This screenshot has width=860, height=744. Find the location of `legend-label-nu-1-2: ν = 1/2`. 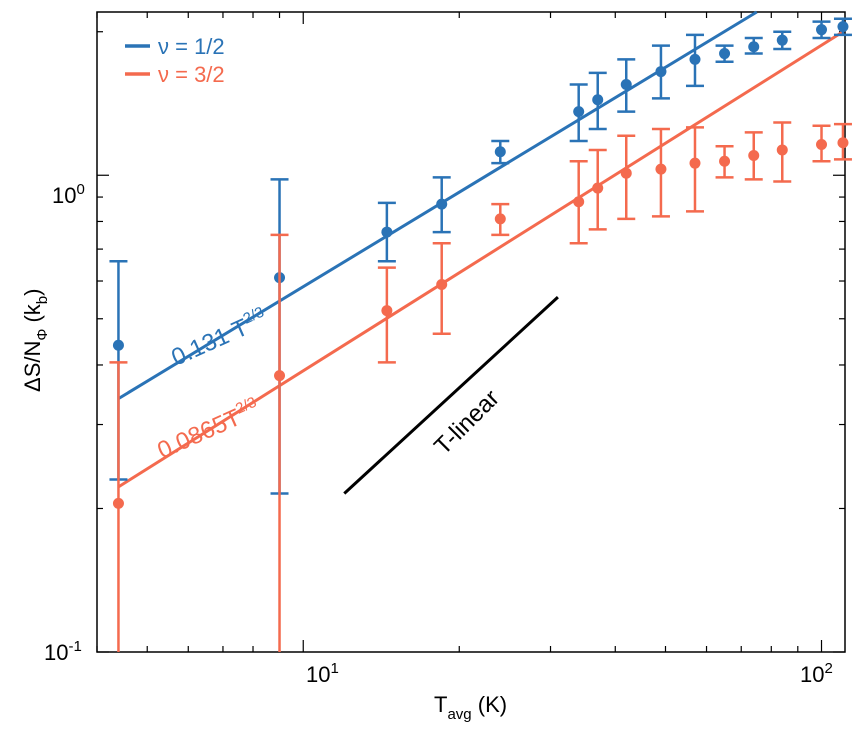

legend-label-nu-1-2: ν = 1/2 is located at coordinates (191, 46).